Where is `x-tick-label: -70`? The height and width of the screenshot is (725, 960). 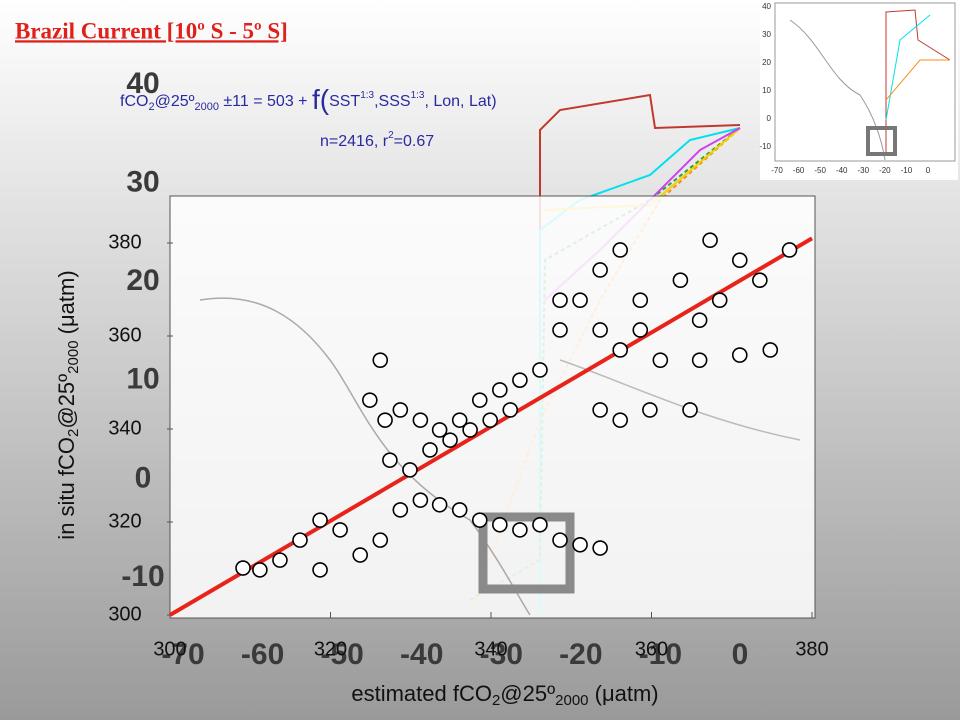 x-tick-label: -70 is located at coordinates (777, 170).